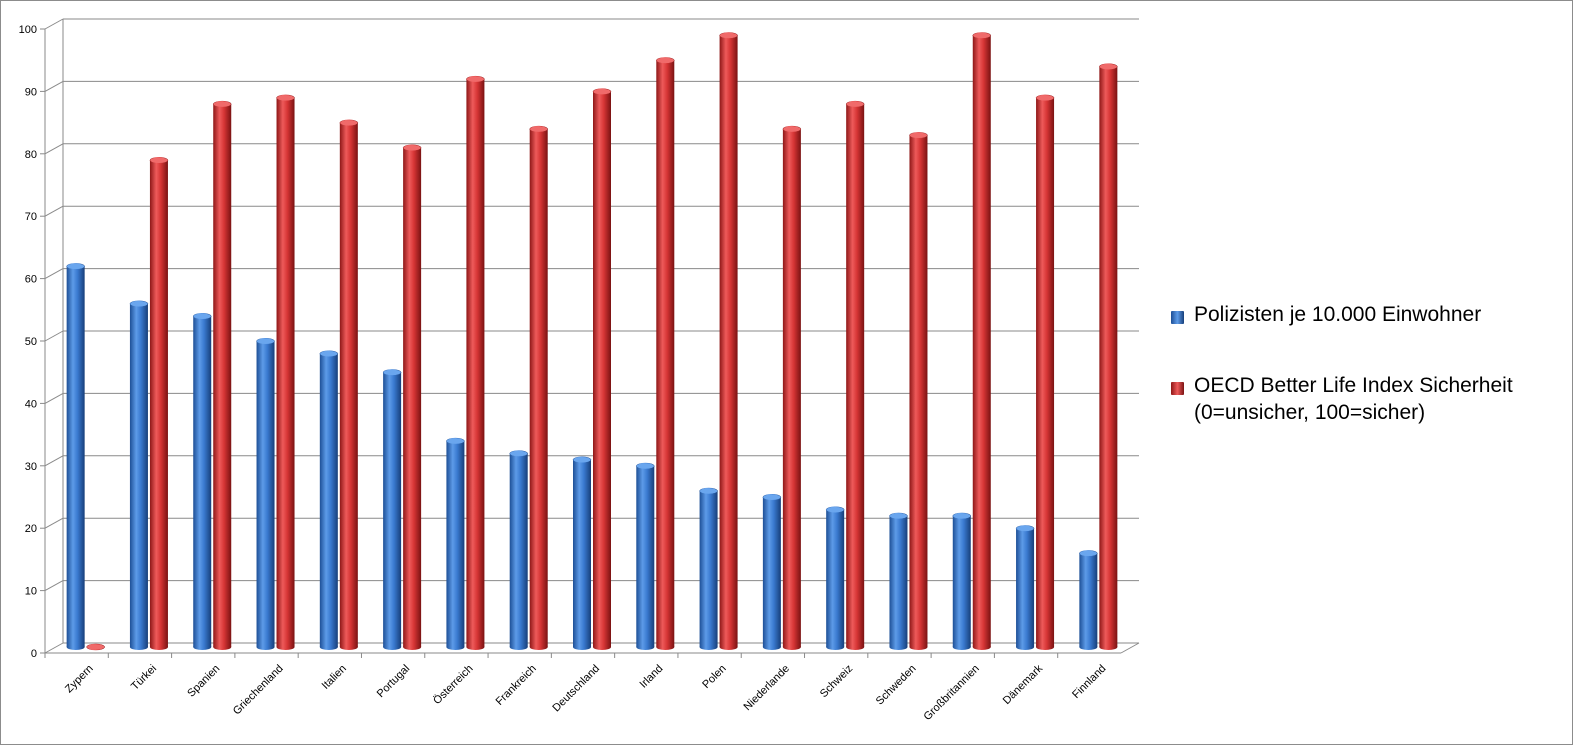 The height and width of the screenshot is (745, 1573). What do you see at coordinates (203, 681) in the screenshot?
I see `x-tick-label: Spanien` at bounding box center [203, 681].